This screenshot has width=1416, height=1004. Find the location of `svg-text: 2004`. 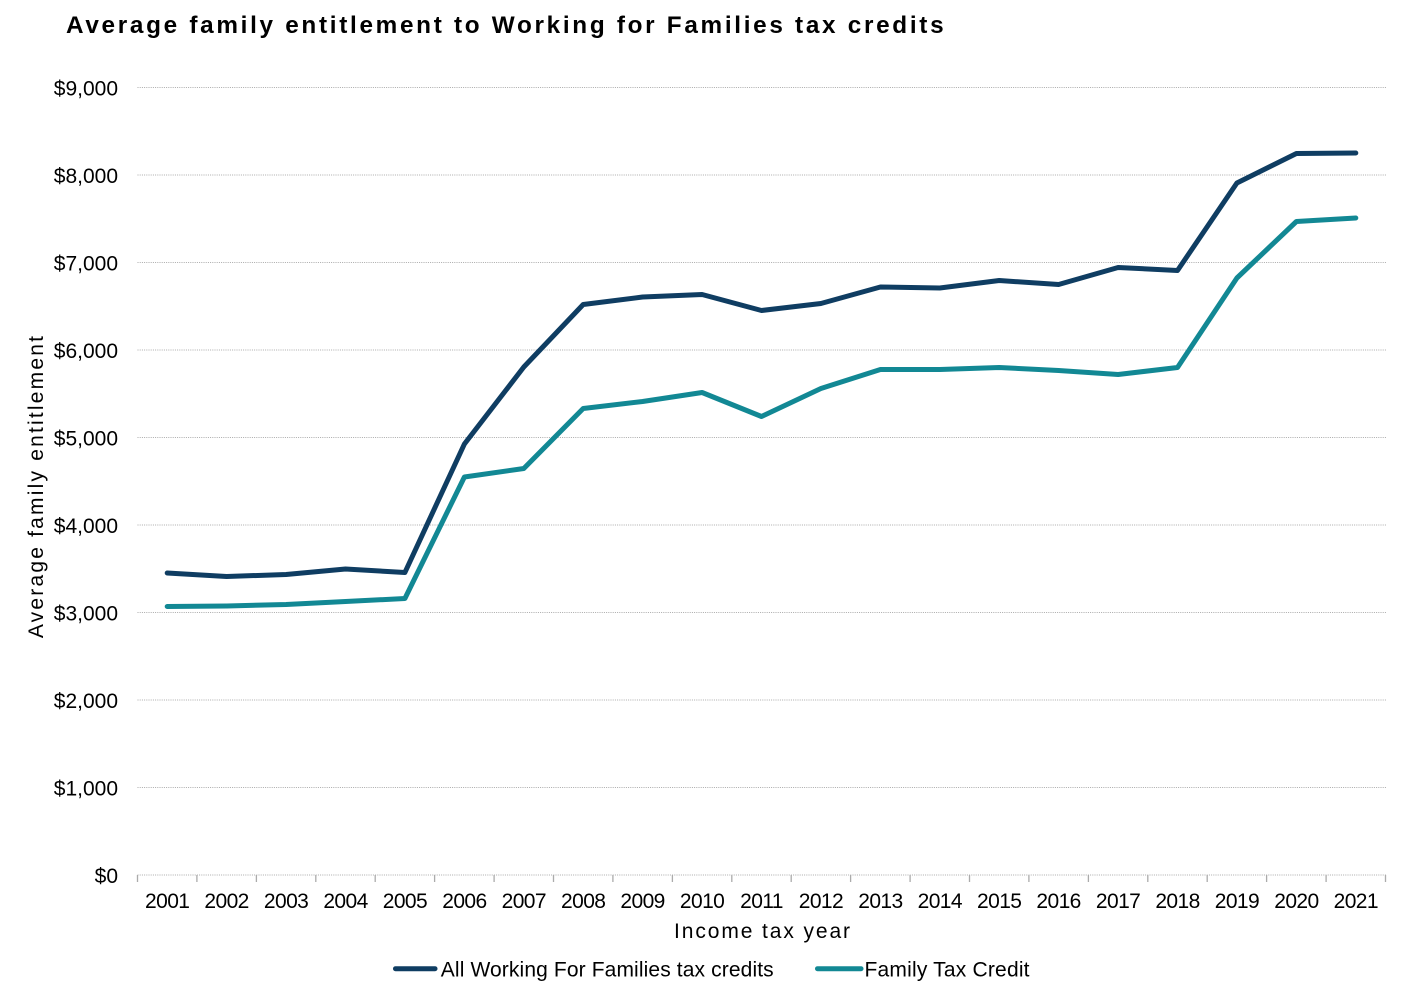

svg-text: 2004 is located at coordinates (345, 901).